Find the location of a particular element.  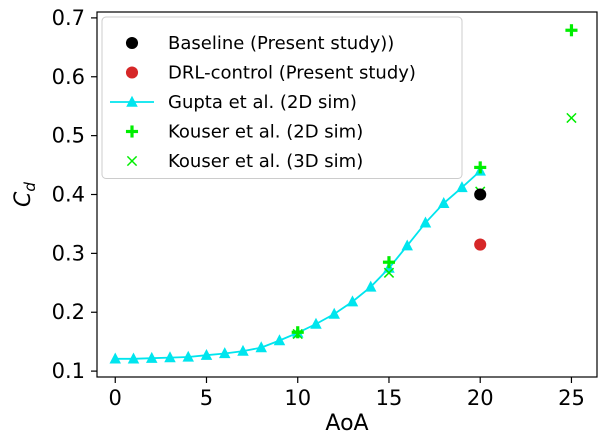

legend-entry: Gupta et al. (2D sim) is located at coordinates (233, 102).